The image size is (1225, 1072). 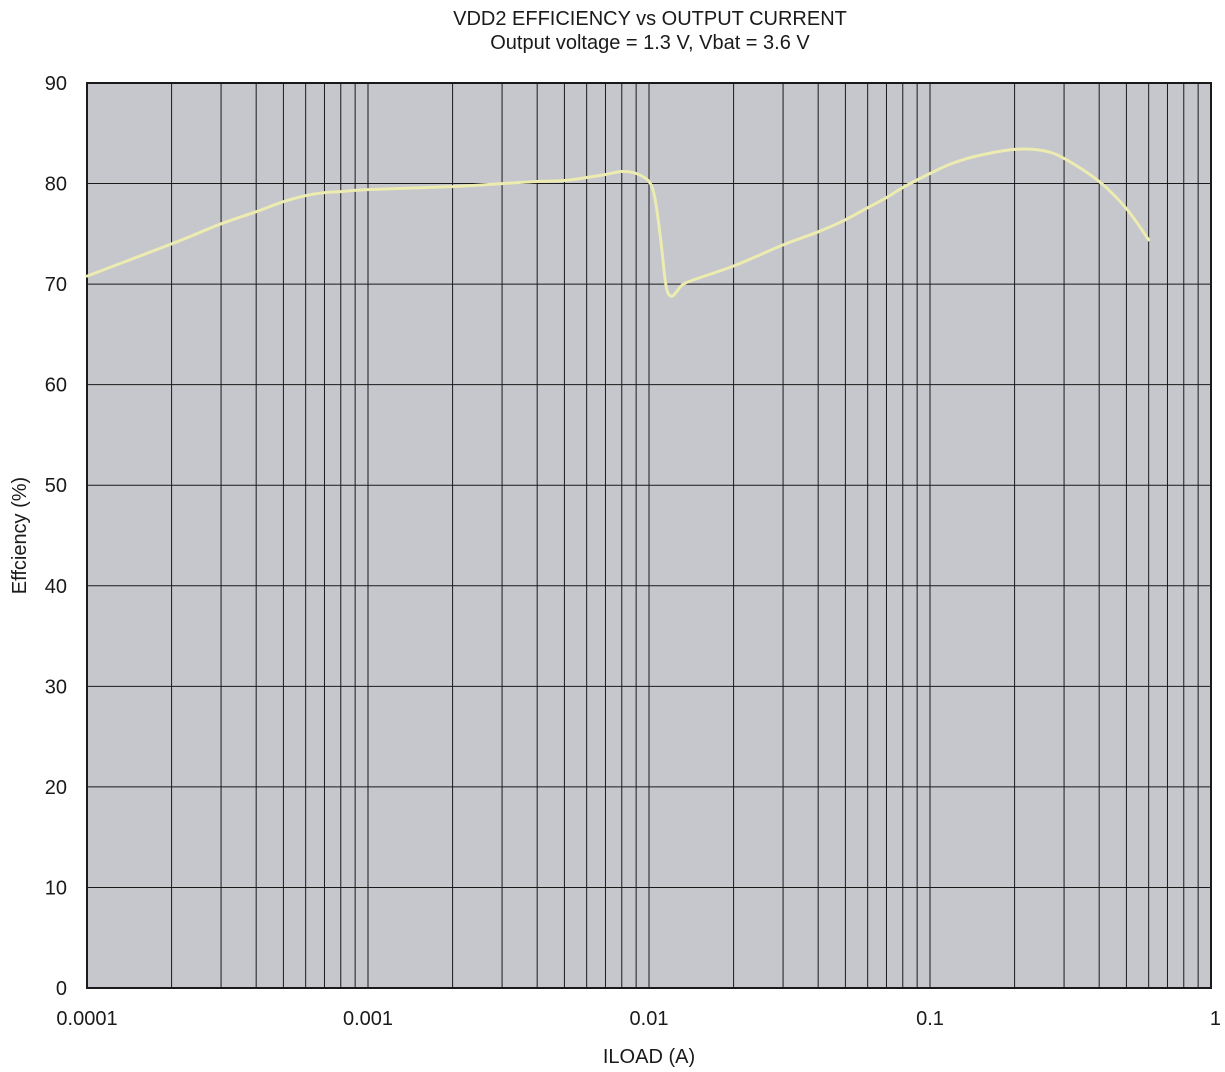 I want to click on y-tick-label: 10, so click(x=56, y=888).